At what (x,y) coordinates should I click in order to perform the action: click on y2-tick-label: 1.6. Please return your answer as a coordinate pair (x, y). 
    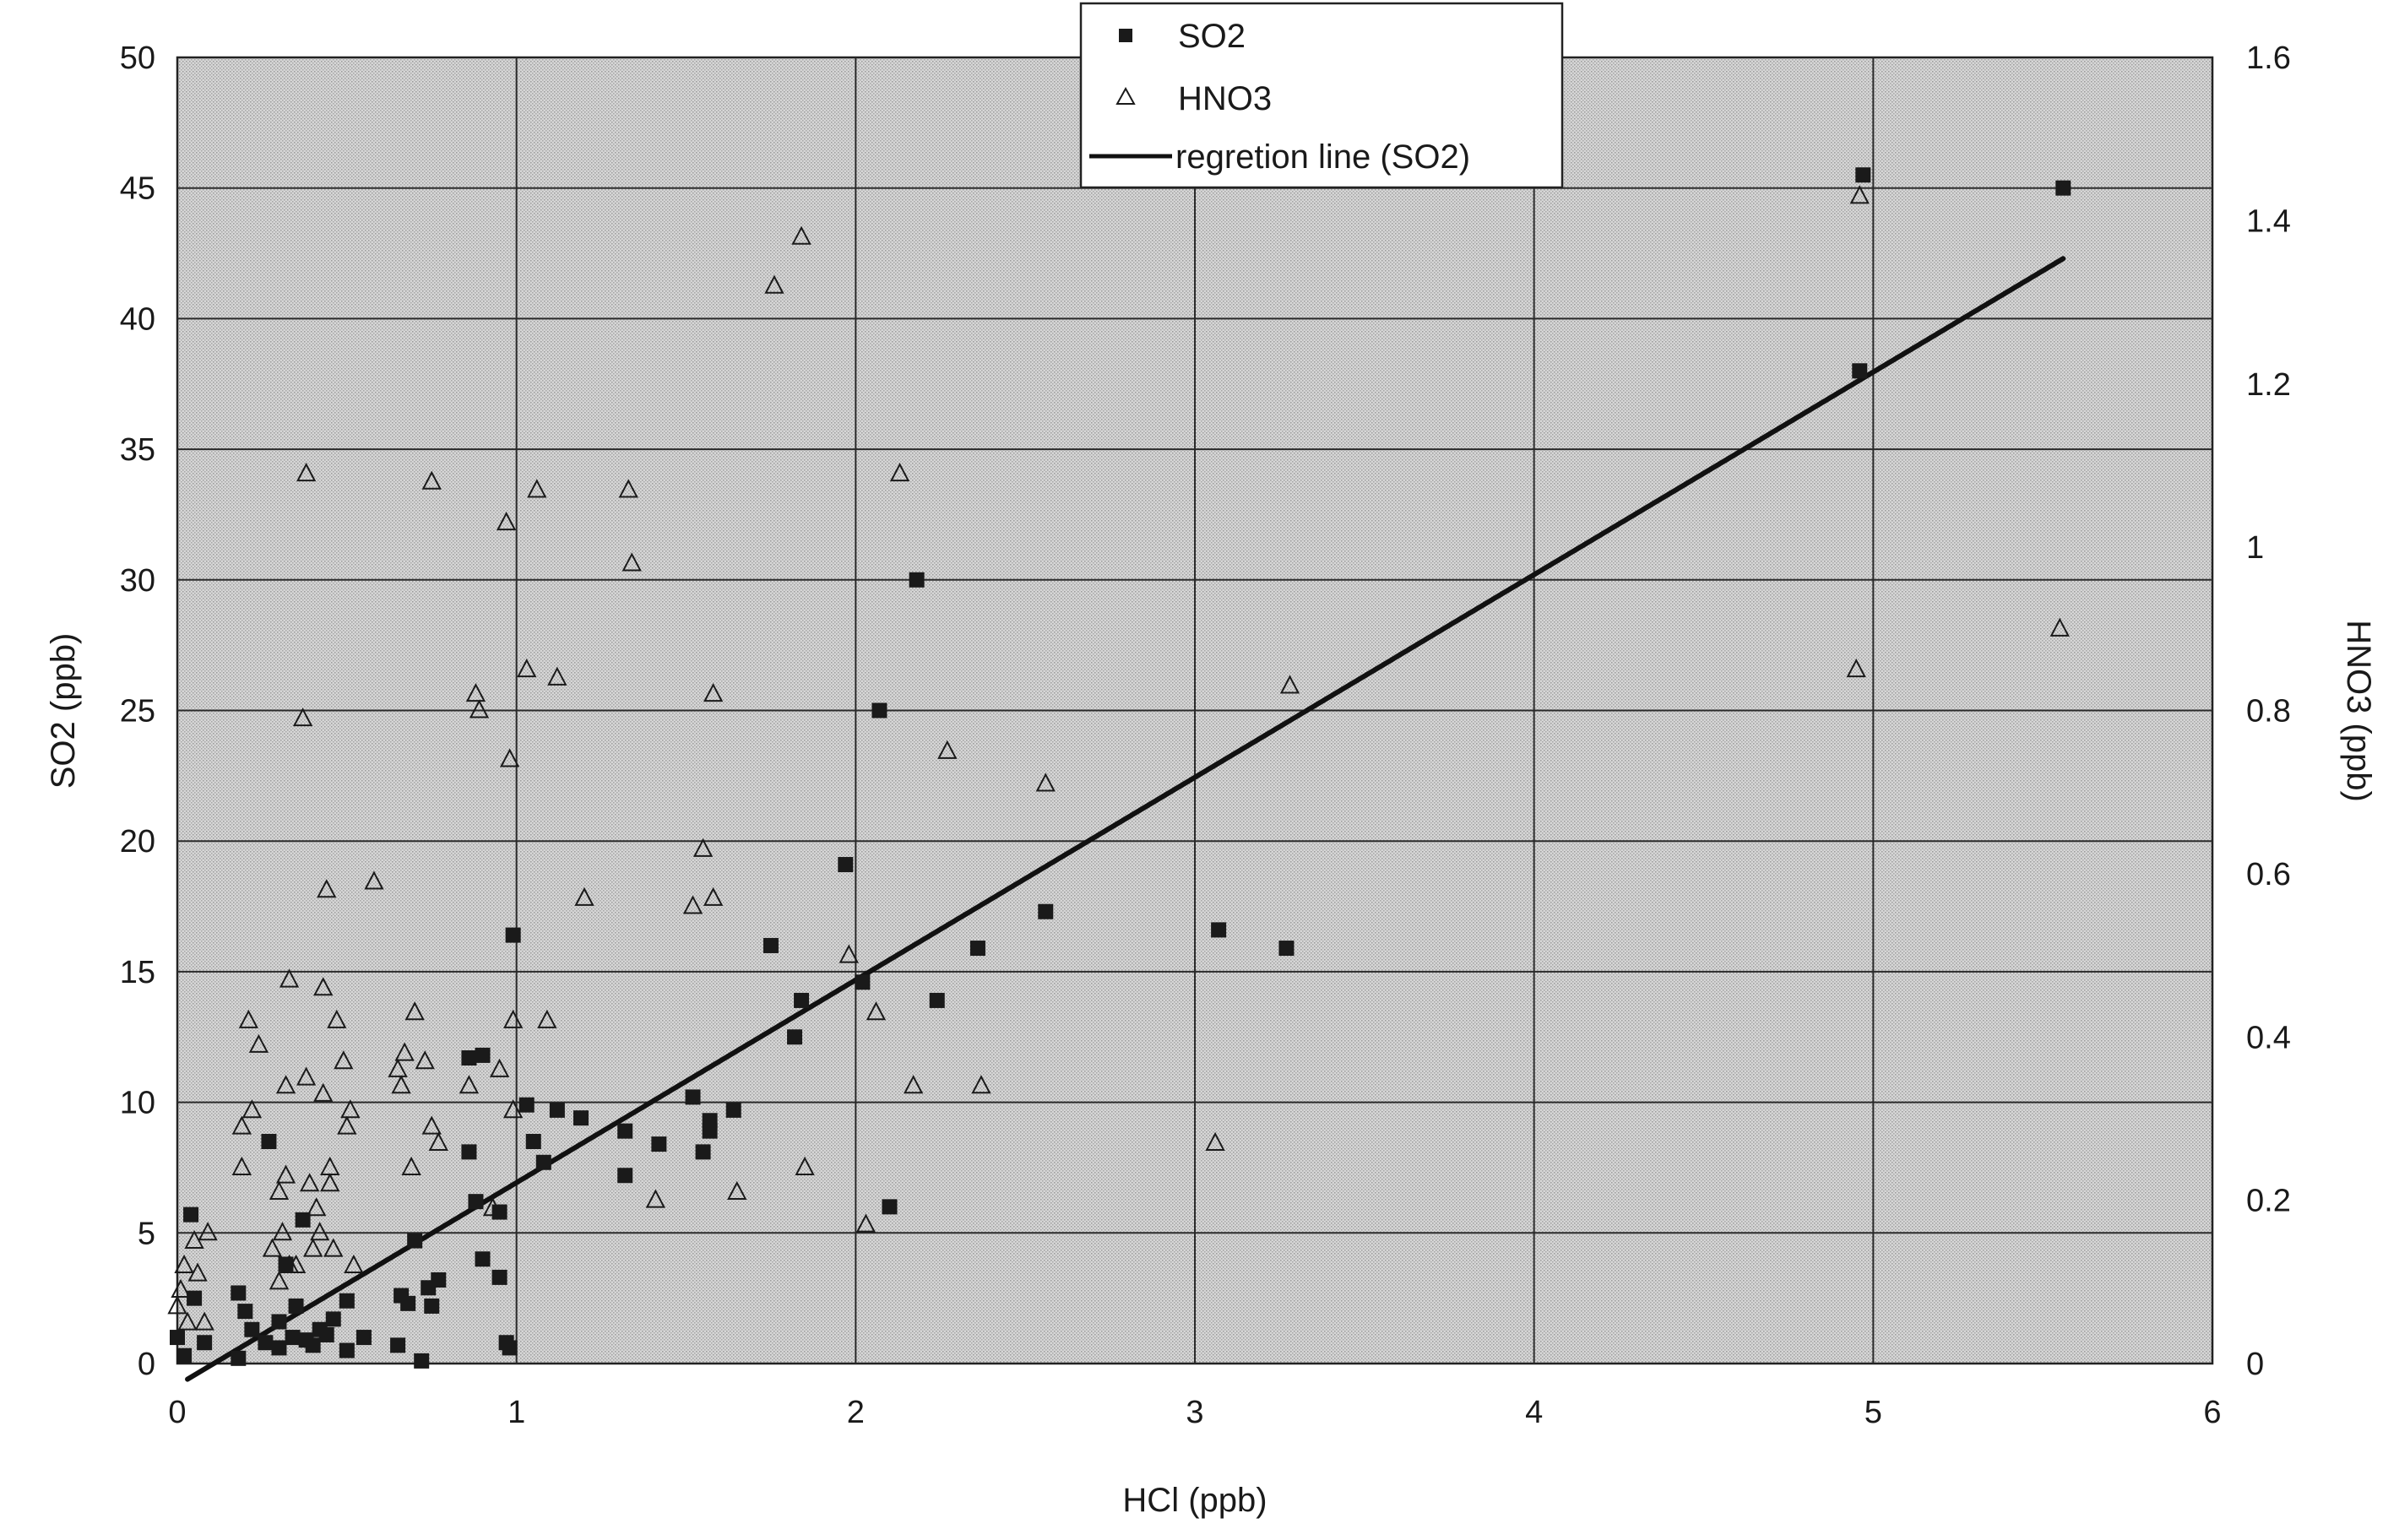
    Looking at the image, I should click on (2268, 58).